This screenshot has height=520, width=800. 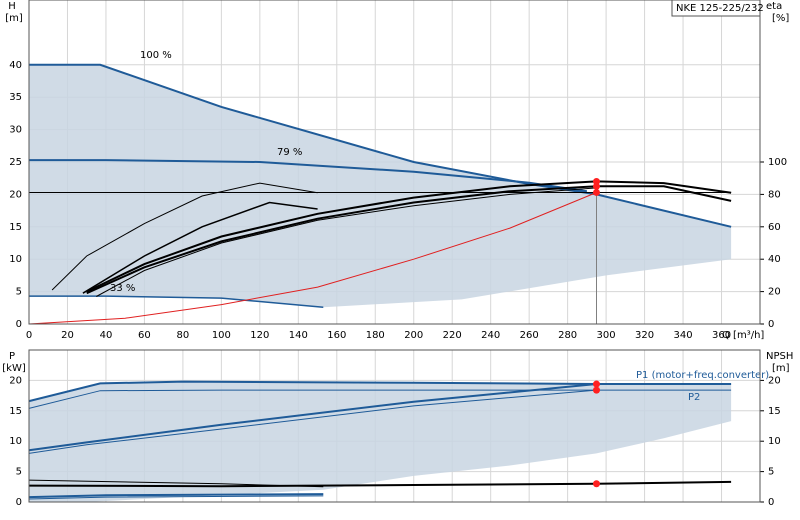 What do you see at coordinates (289, 152) in the screenshot?
I see `curve-label: 79 %` at bounding box center [289, 152].